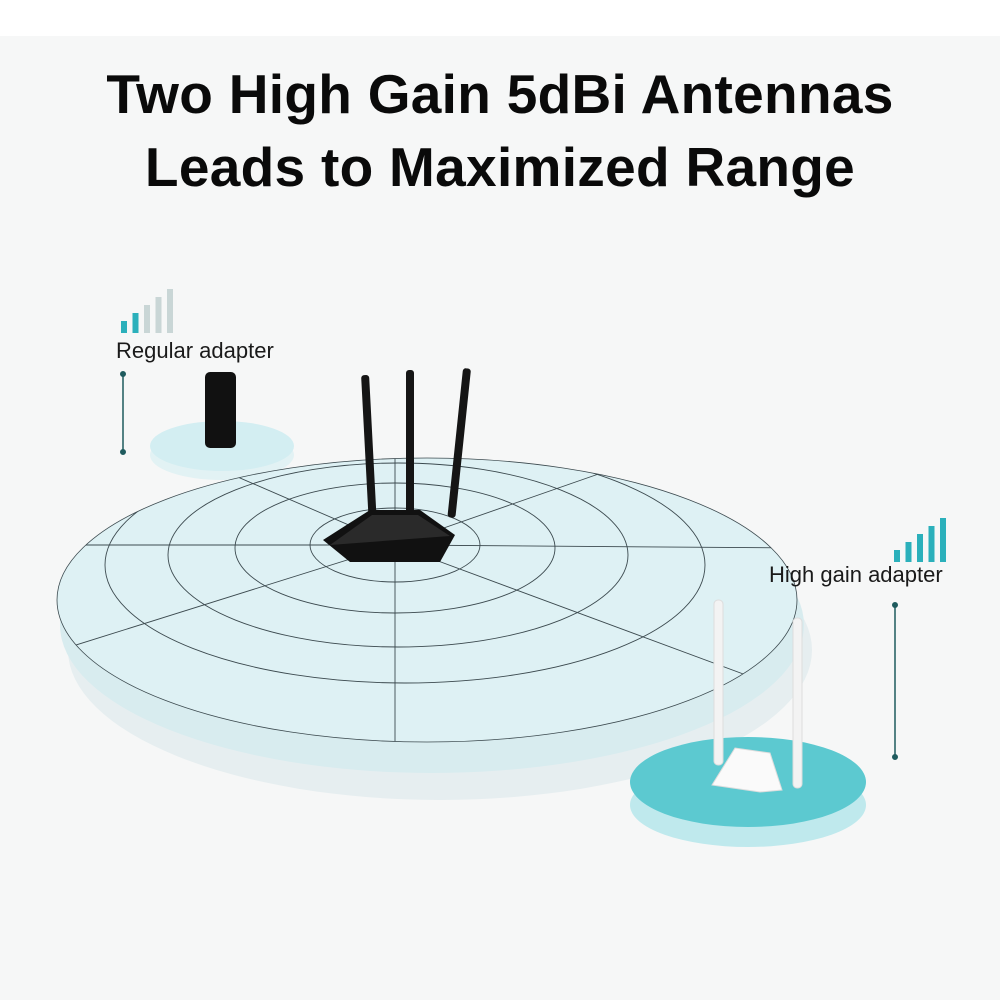 The height and width of the screenshot is (1000, 1000). I want to click on regular-adapter-image, so click(220, 410).